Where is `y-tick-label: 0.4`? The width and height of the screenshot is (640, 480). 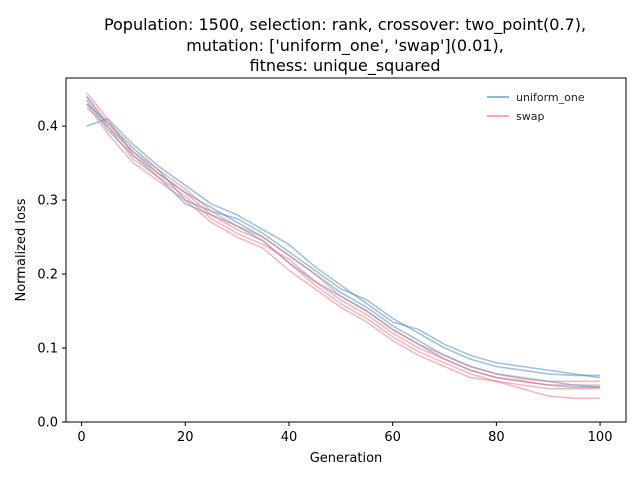
y-tick-label: 0.4 is located at coordinates (47, 127).